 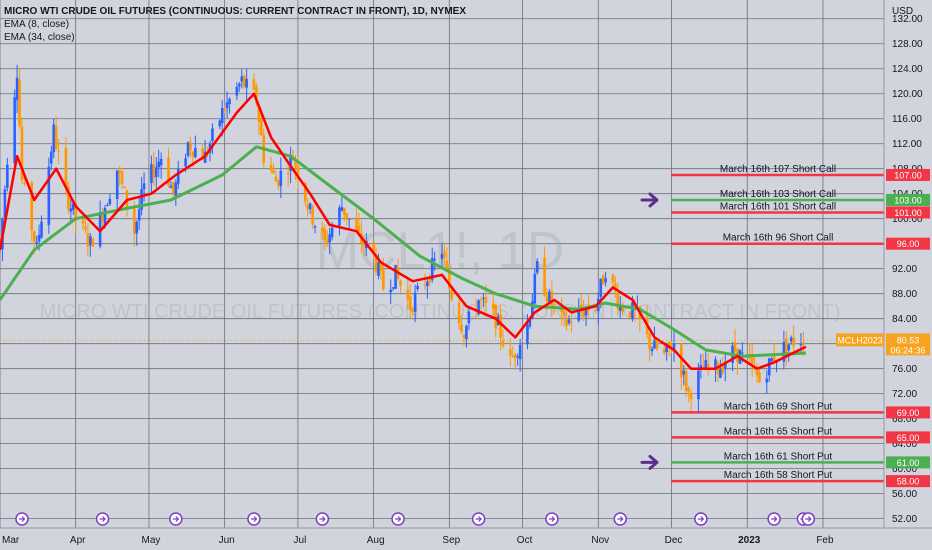 What do you see at coordinates (907, 69) in the screenshot?
I see `y-tick-label: 124.00` at bounding box center [907, 69].